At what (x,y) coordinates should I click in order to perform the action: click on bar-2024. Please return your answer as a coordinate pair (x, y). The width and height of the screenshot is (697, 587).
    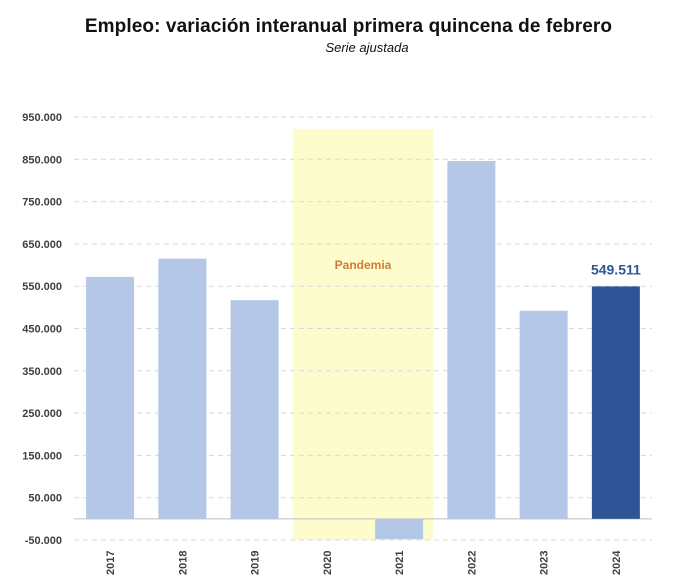
    Looking at the image, I should click on (615, 402).